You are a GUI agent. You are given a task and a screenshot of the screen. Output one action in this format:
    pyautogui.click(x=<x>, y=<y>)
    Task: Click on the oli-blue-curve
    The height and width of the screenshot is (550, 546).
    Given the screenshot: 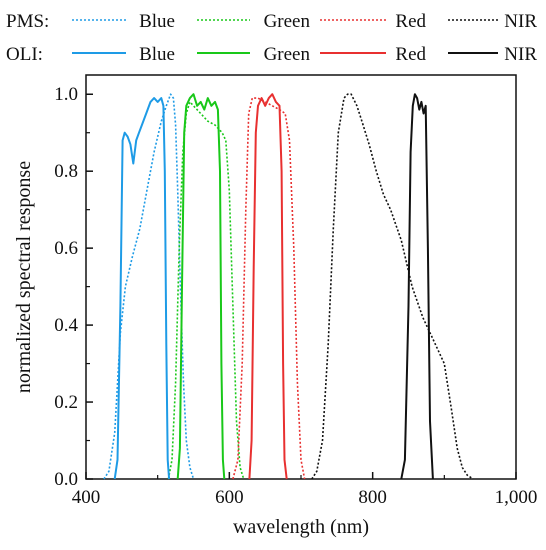 What is the action you would take?
    pyautogui.click(x=142, y=288)
    